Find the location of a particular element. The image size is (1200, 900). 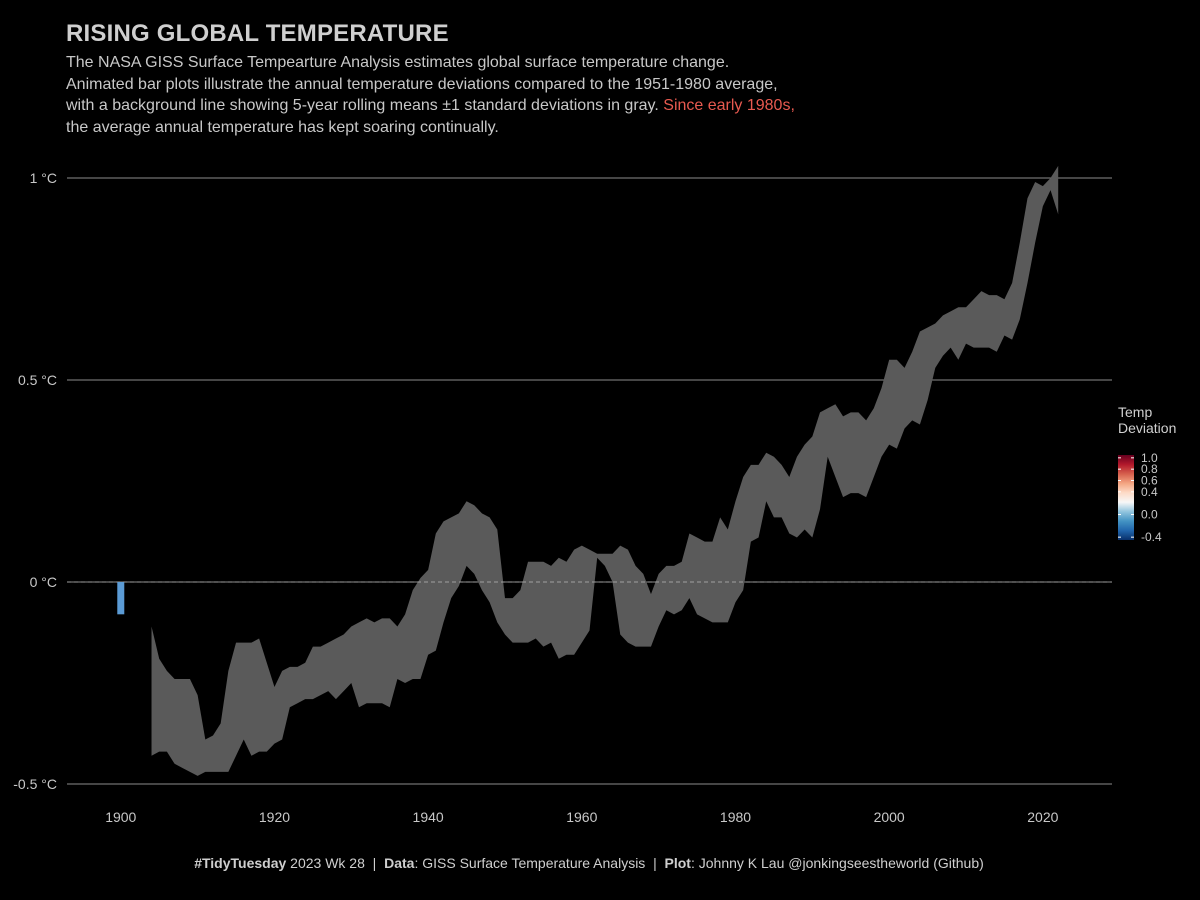

x-tick-label-4: 1980 is located at coordinates (735, 817).